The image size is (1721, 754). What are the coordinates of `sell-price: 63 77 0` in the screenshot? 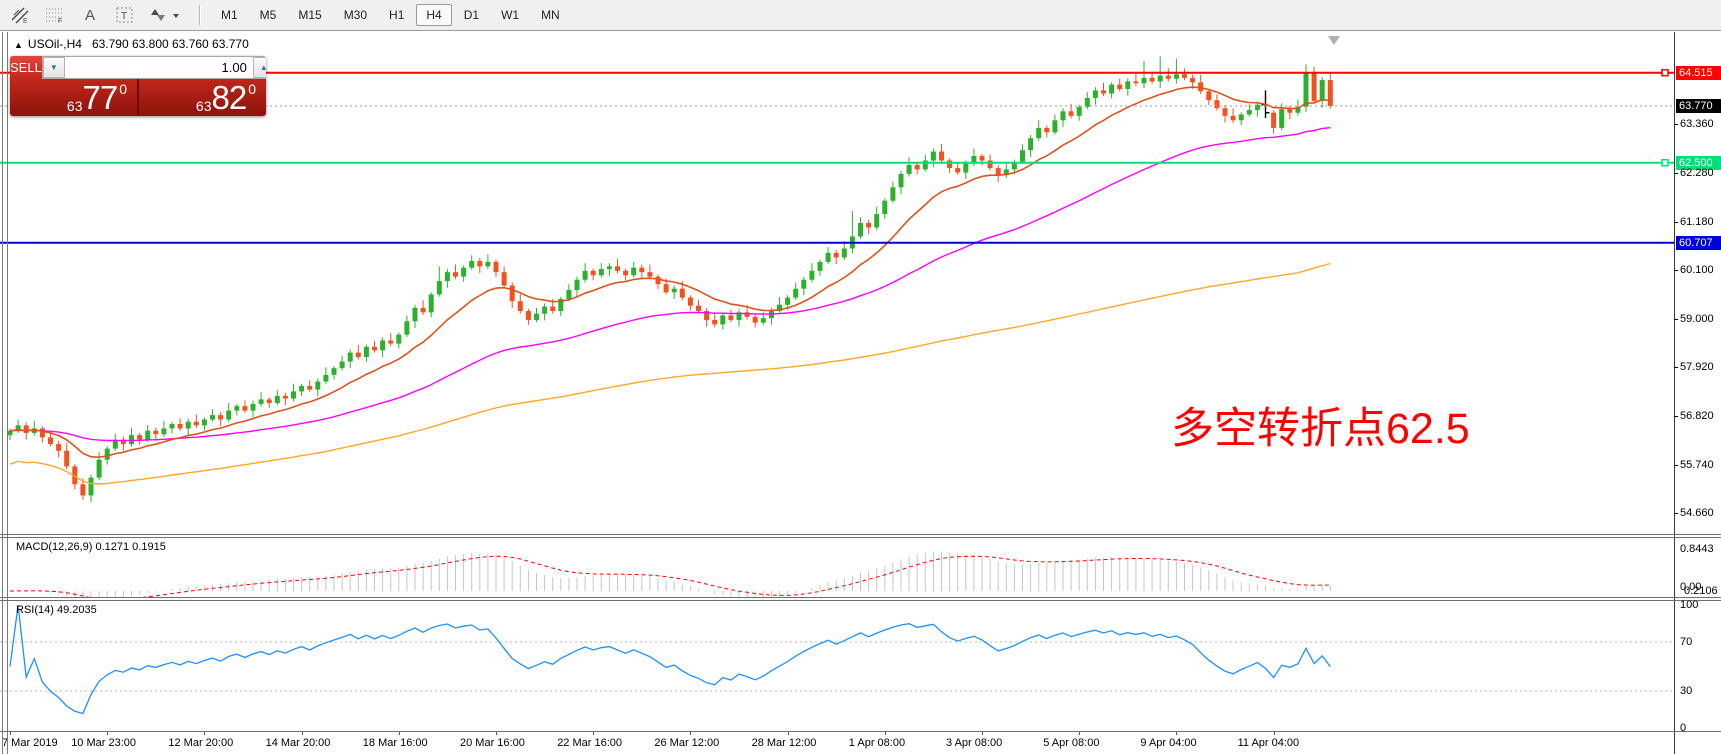 It's located at (74, 97).